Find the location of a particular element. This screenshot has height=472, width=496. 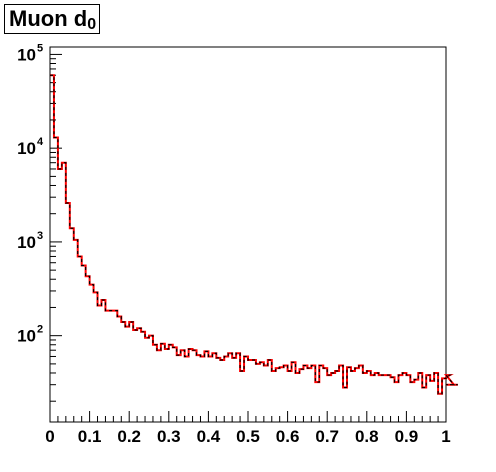

y-tick-exponent: 4 is located at coordinates (40, 142).